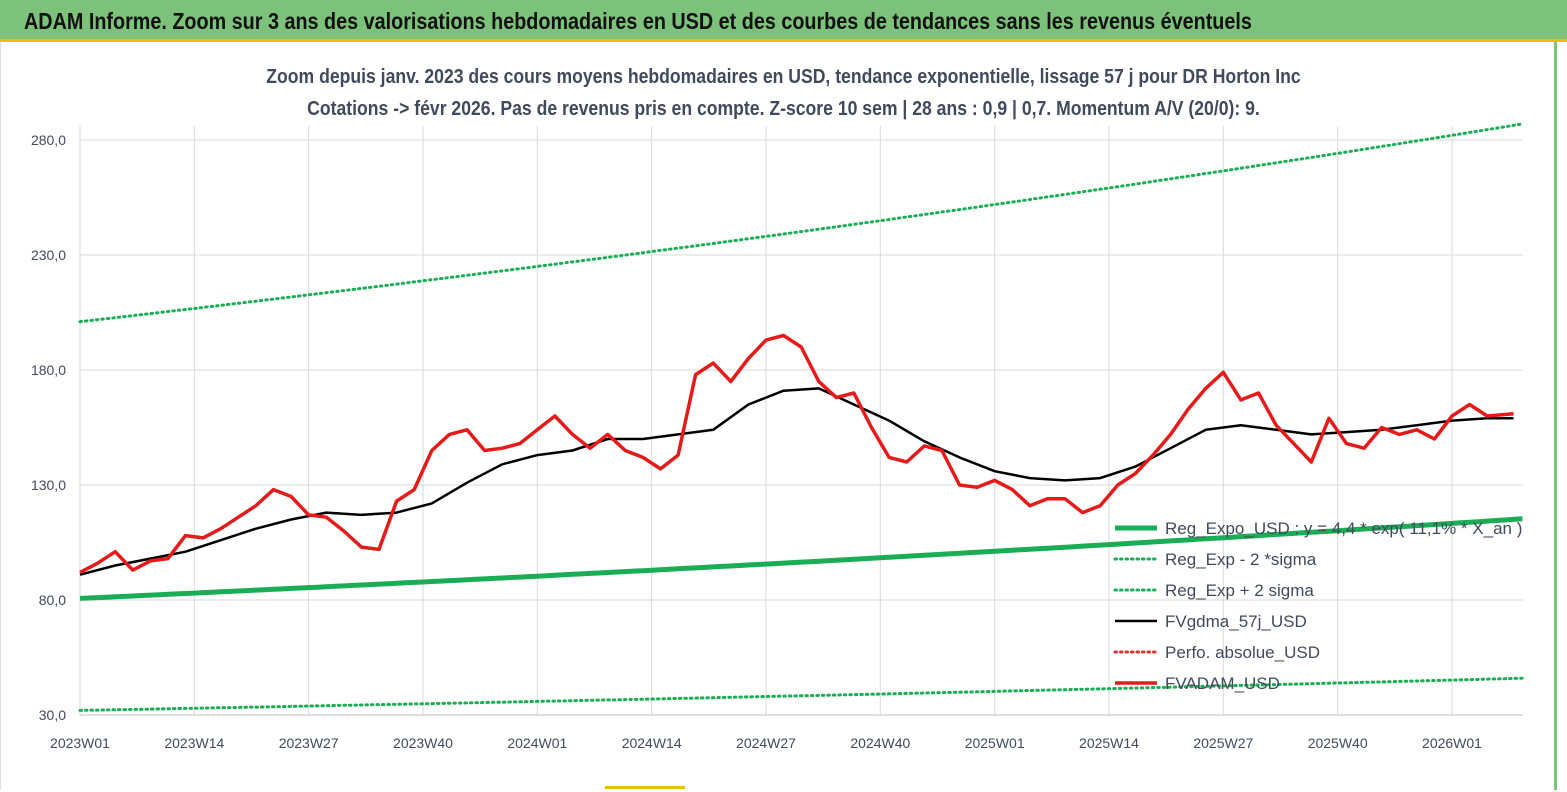 The width and height of the screenshot is (1567, 792). What do you see at coordinates (1236, 621) in the screenshot?
I see `legend-label: FVgdma_57j_USD` at bounding box center [1236, 621].